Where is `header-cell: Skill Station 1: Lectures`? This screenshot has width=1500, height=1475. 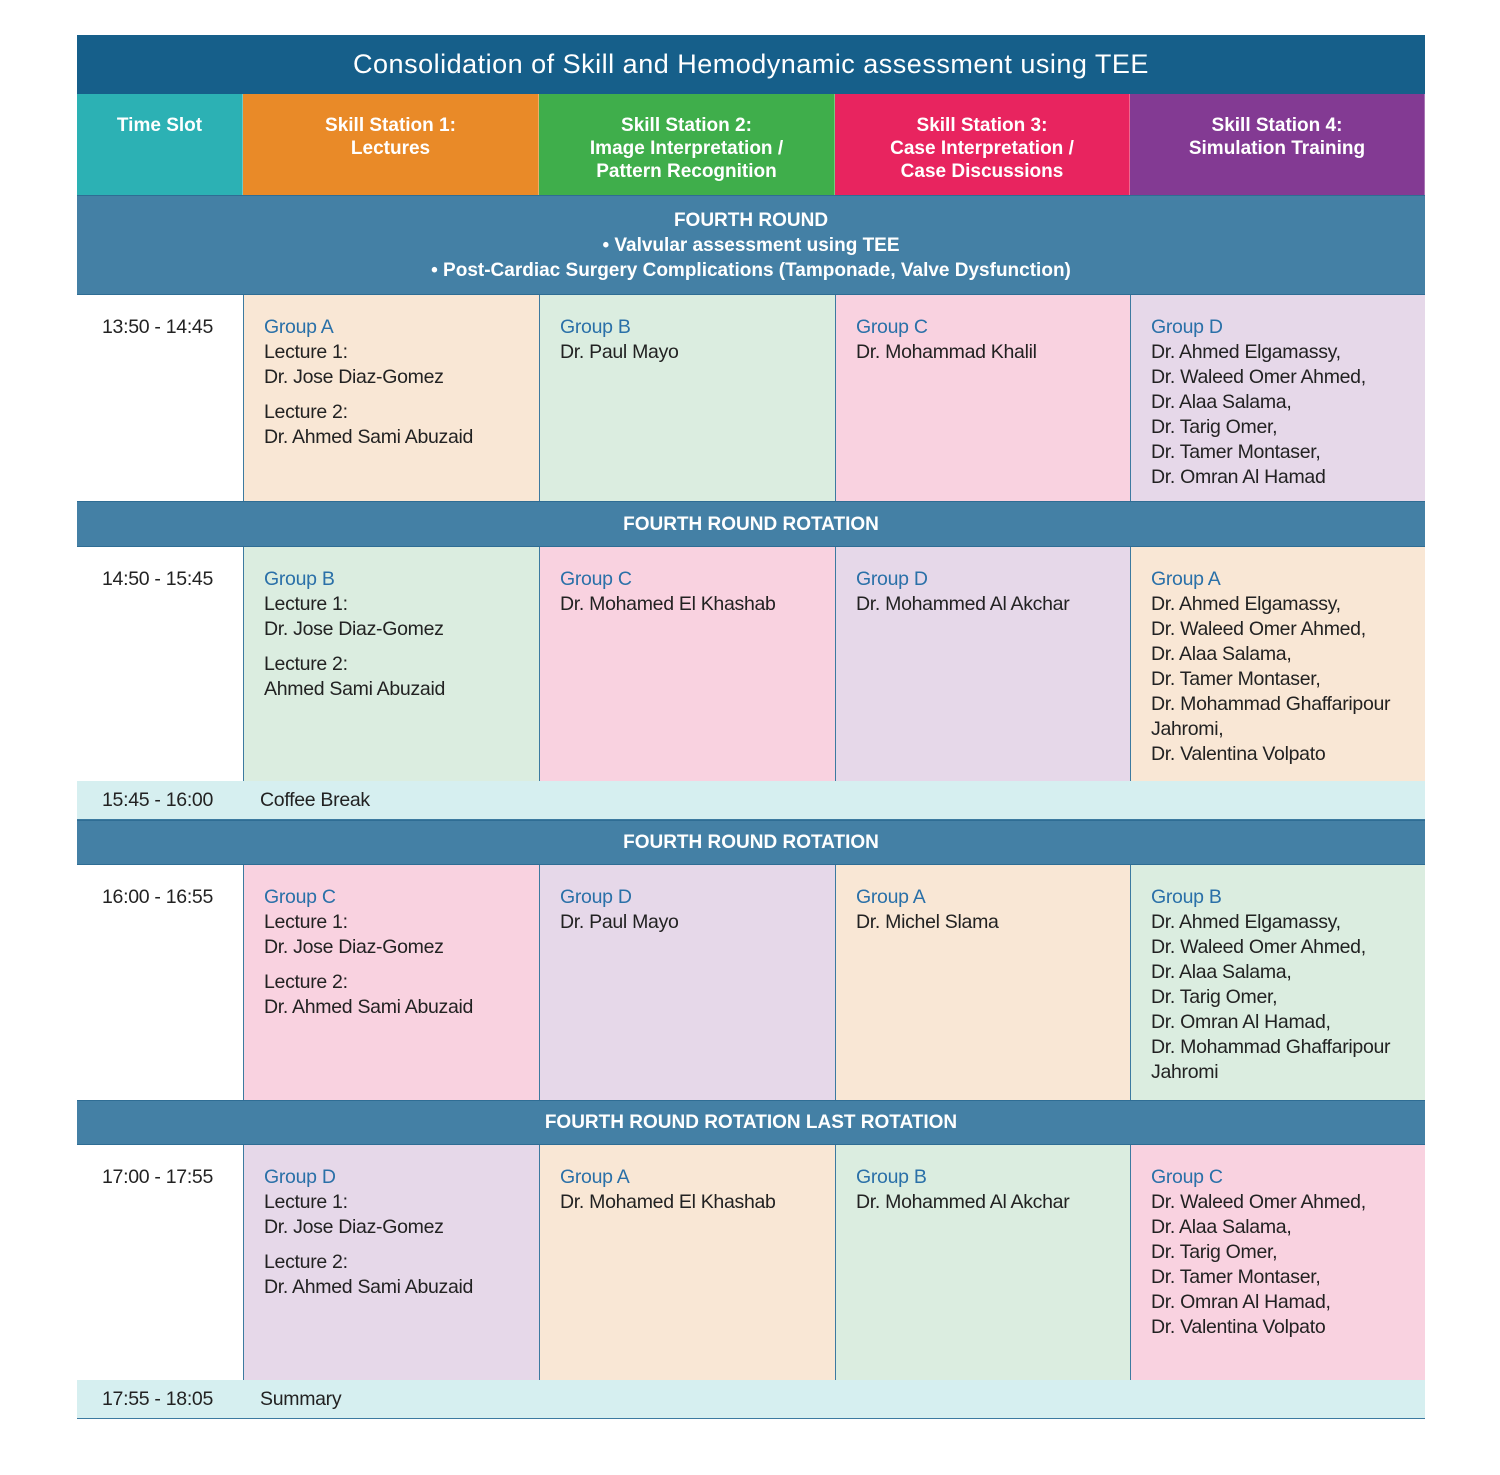 header-cell: Skill Station 1: Lectures is located at coordinates (391, 144).